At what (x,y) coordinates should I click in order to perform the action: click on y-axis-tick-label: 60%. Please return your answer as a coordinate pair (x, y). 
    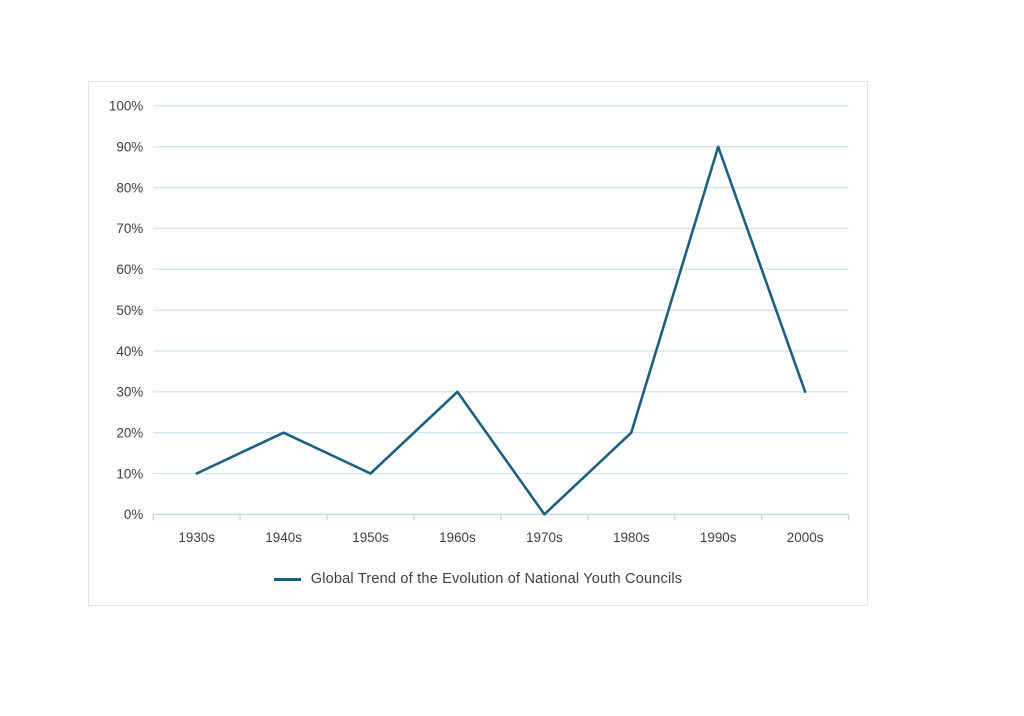
    Looking at the image, I should click on (129, 269).